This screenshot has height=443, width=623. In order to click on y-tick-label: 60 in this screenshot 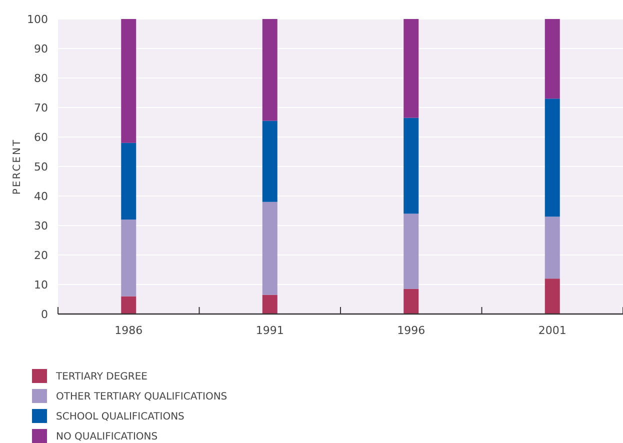, I will do `click(41, 137)`.